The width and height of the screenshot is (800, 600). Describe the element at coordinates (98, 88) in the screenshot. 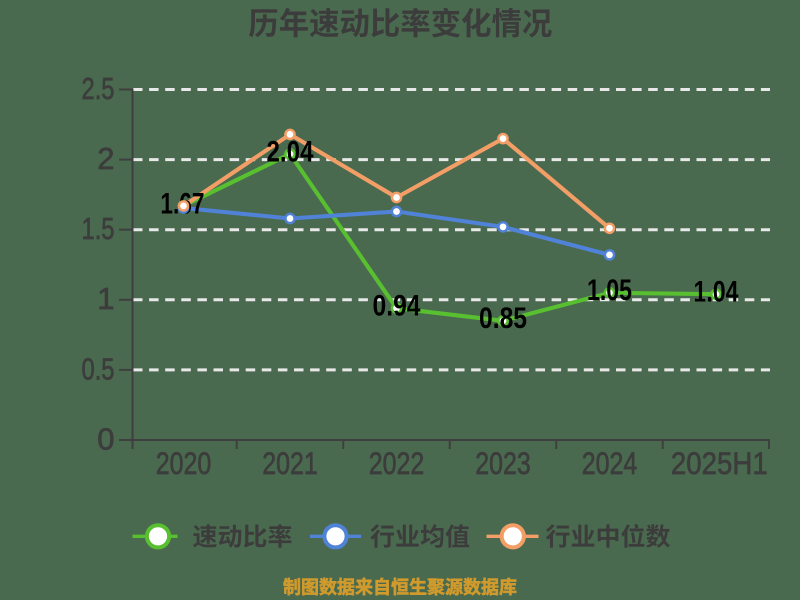

I see `svg-text: 2.5` at that location.